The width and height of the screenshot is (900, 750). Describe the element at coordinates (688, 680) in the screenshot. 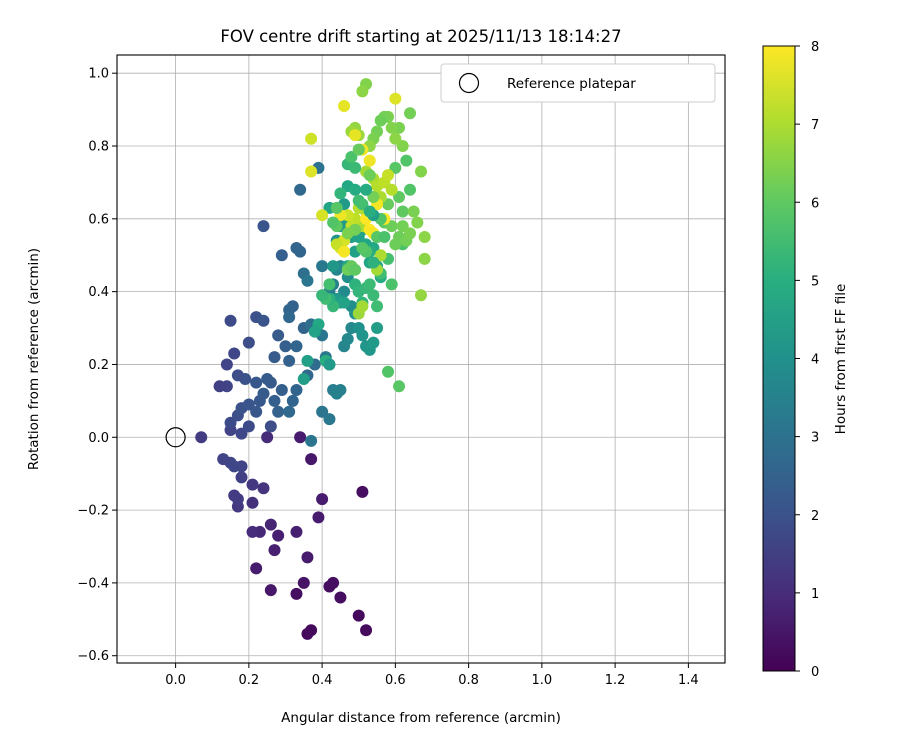

I see `x-tick-label: 1.4` at that location.